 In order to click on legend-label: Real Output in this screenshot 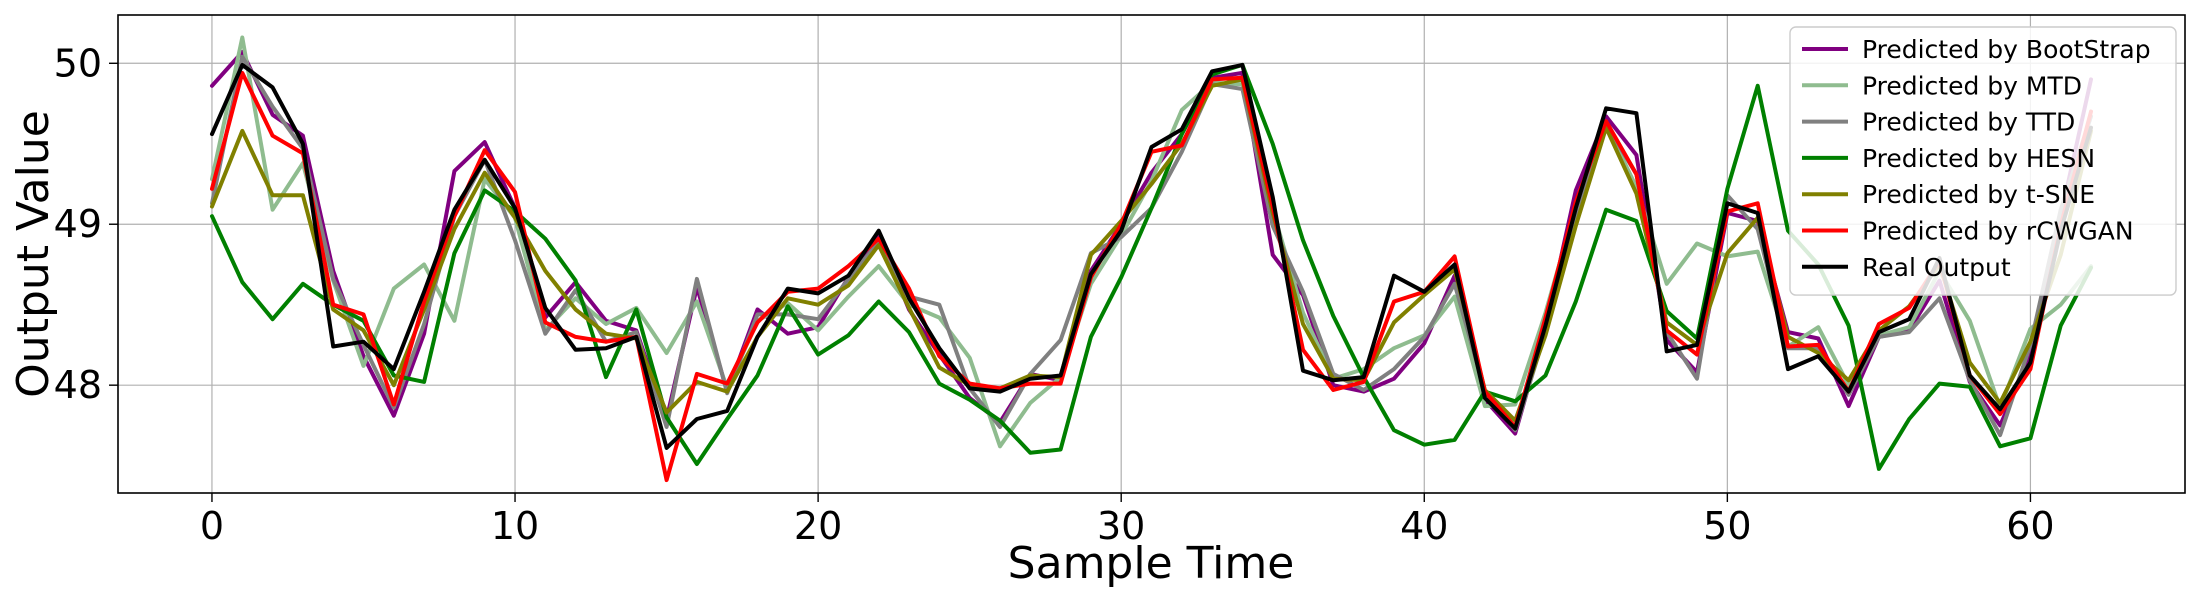, I will do `click(1936, 267)`.